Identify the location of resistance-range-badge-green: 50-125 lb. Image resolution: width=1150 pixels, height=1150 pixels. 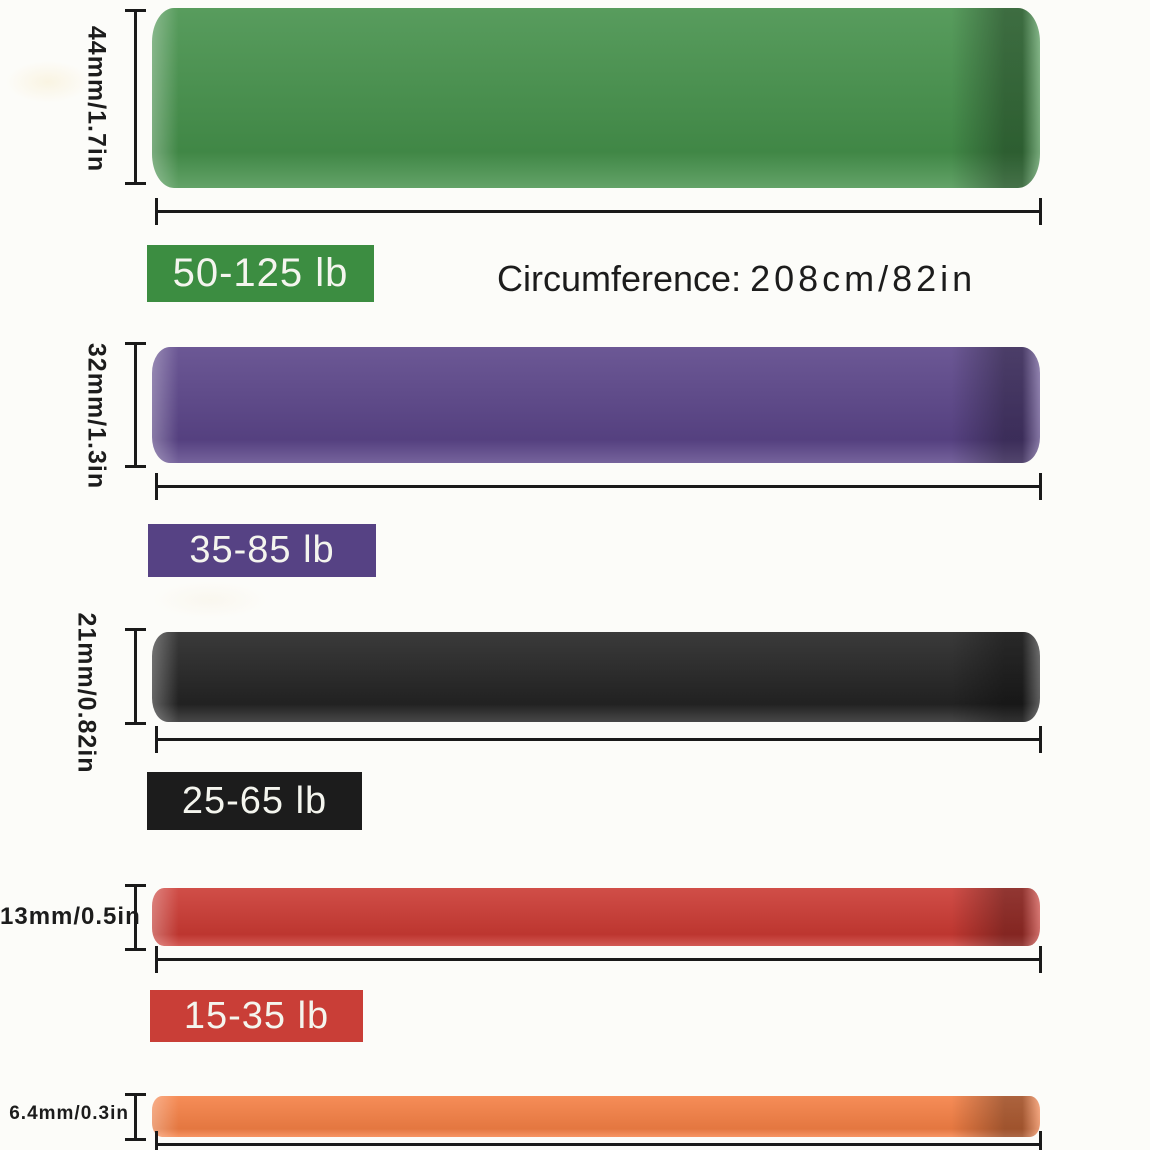
(260, 273).